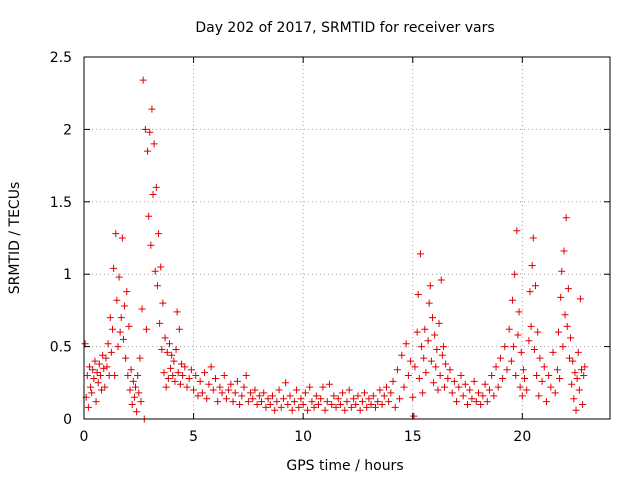 The width and height of the screenshot is (640, 480). I want to click on x-tick-label: 0, so click(84, 437).